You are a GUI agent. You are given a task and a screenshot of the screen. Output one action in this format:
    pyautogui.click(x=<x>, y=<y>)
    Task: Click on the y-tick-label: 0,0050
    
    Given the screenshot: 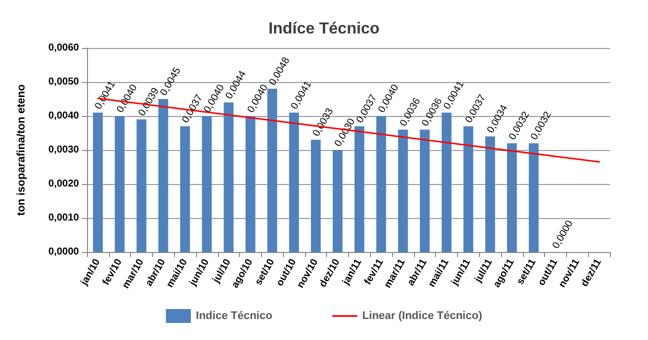 What is the action you would take?
    pyautogui.click(x=64, y=82)
    